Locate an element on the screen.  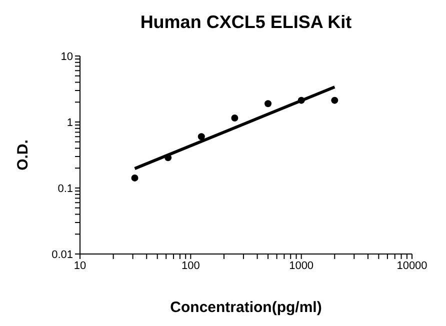
y-axis-title: O.D. is located at coordinates (23, 155).